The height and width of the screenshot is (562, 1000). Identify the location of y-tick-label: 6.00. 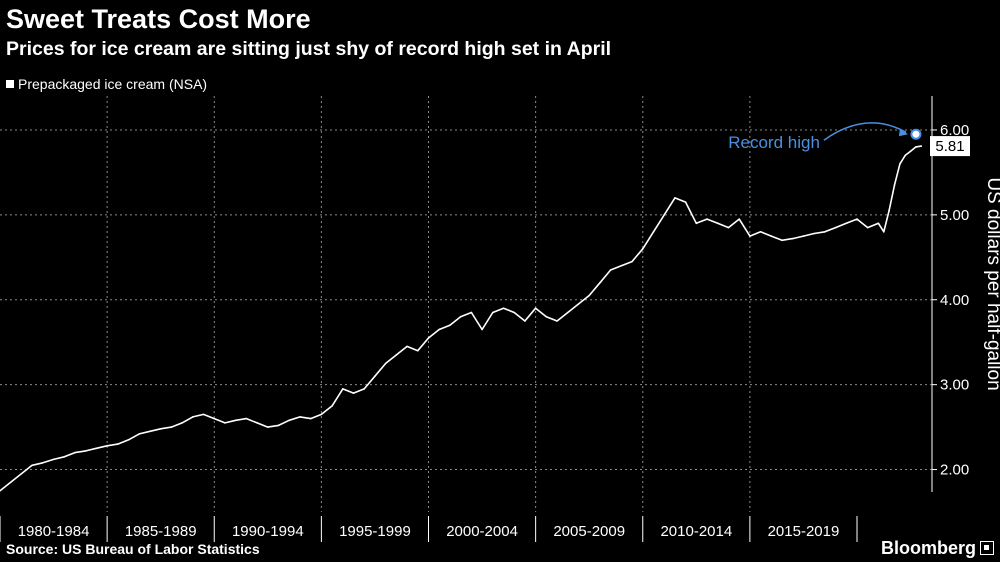
(954, 130).